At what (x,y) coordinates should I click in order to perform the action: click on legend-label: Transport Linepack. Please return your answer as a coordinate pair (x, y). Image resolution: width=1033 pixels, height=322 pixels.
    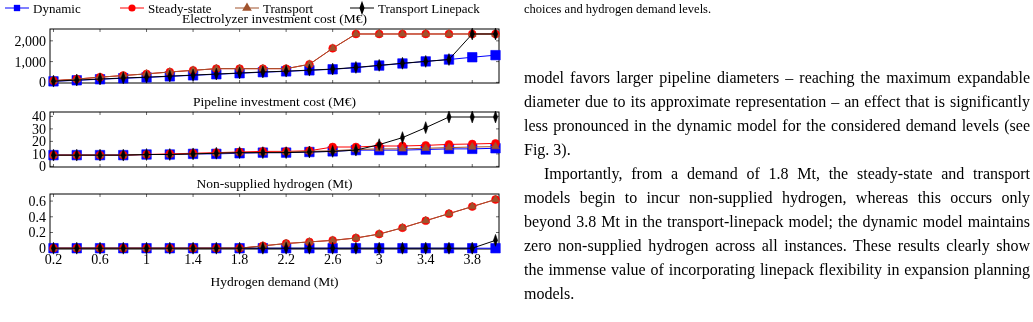
    Looking at the image, I should click on (429, 8).